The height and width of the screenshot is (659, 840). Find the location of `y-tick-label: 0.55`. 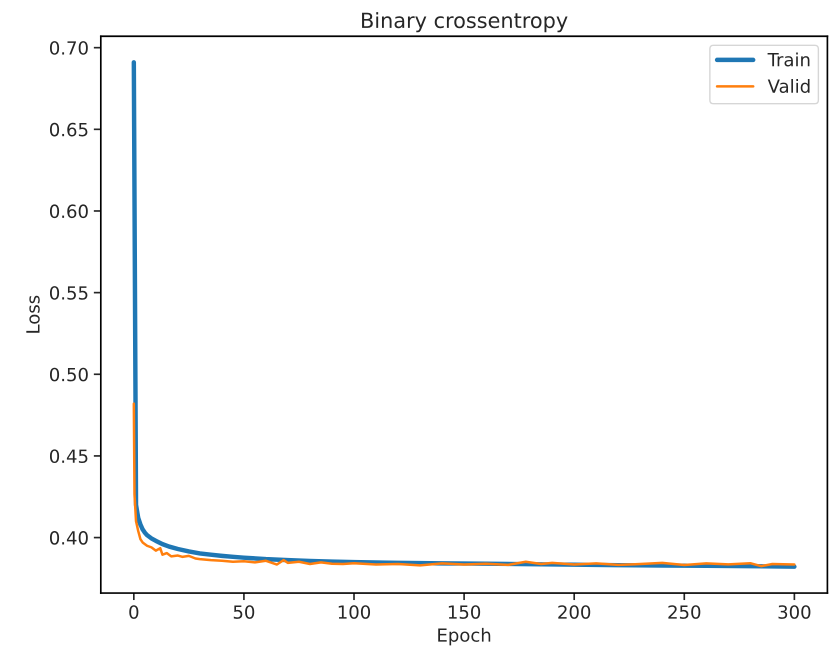

y-tick-label: 0.55 is located at coordinates (69, 293).